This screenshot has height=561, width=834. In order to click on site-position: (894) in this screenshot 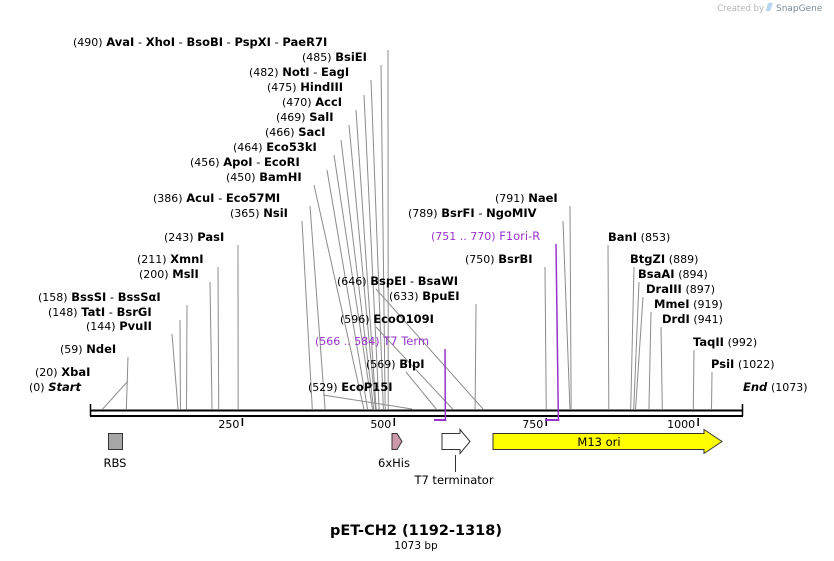, I will do `click(693, 274)`.